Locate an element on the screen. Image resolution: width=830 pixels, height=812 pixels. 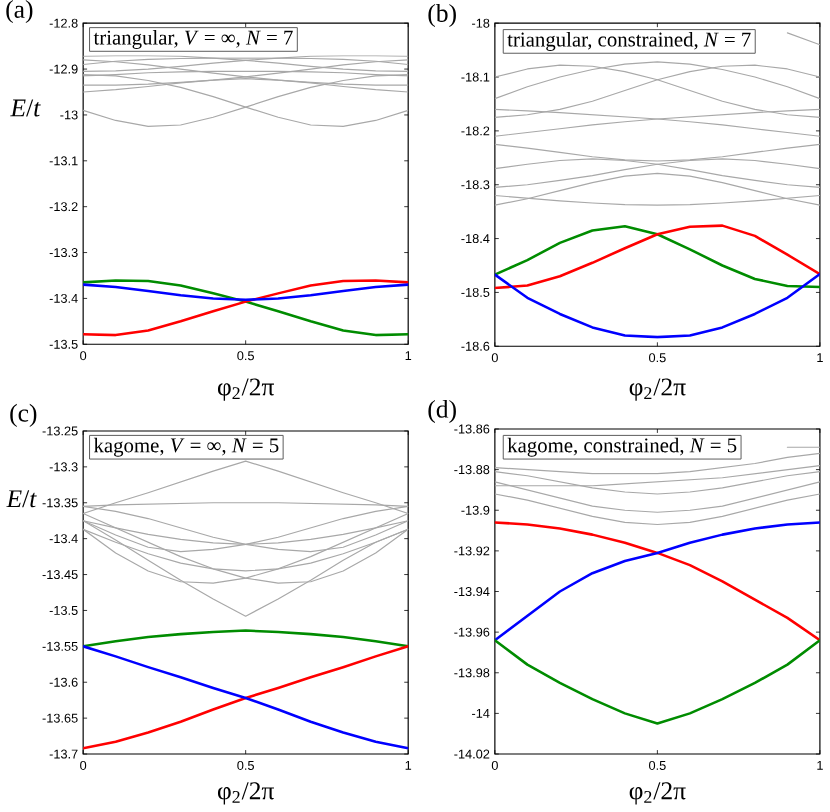
annotation: triangular, constrained, N = 7 is located at coordinates (629, 42).